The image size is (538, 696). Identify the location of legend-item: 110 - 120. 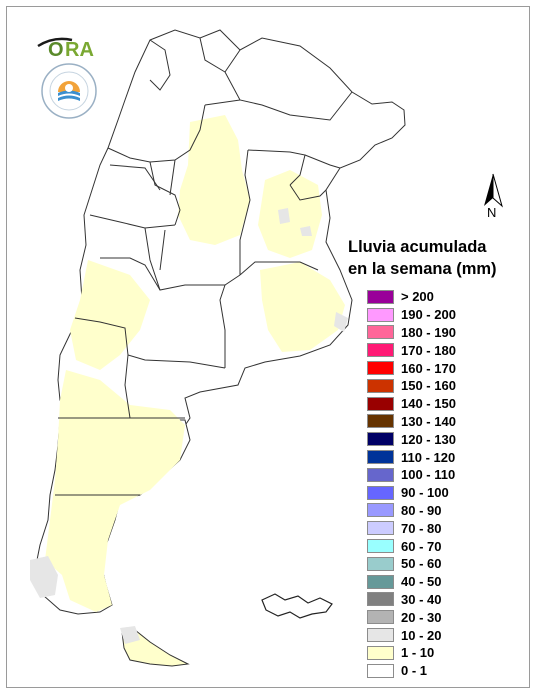
(442, 457).